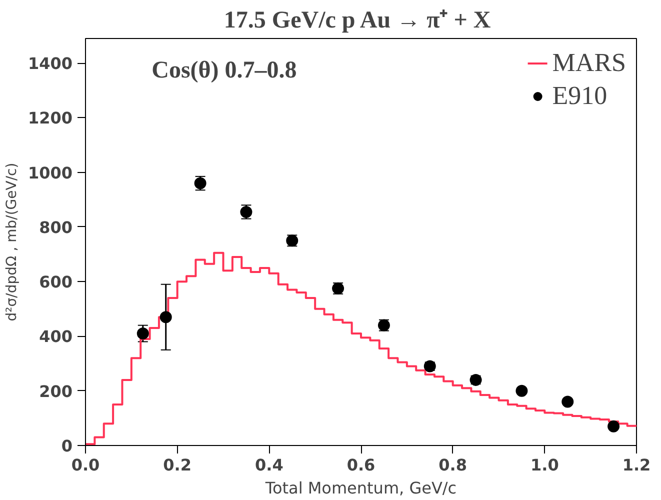  I want to click on y-tick-label: 200, so click(56, 391).